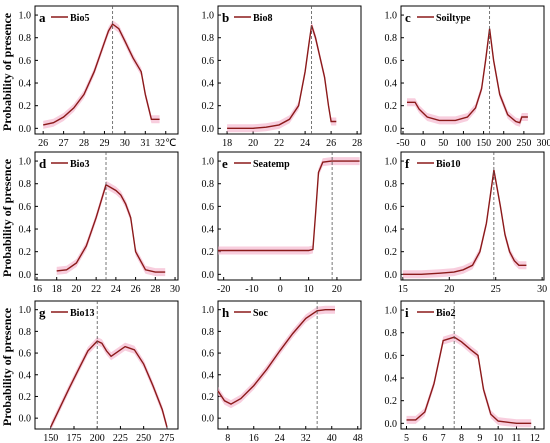 The width and height of the screenshot is (550, 443). I want to click on y-axis-label-row3: Probability of presence, so click(7, 366).